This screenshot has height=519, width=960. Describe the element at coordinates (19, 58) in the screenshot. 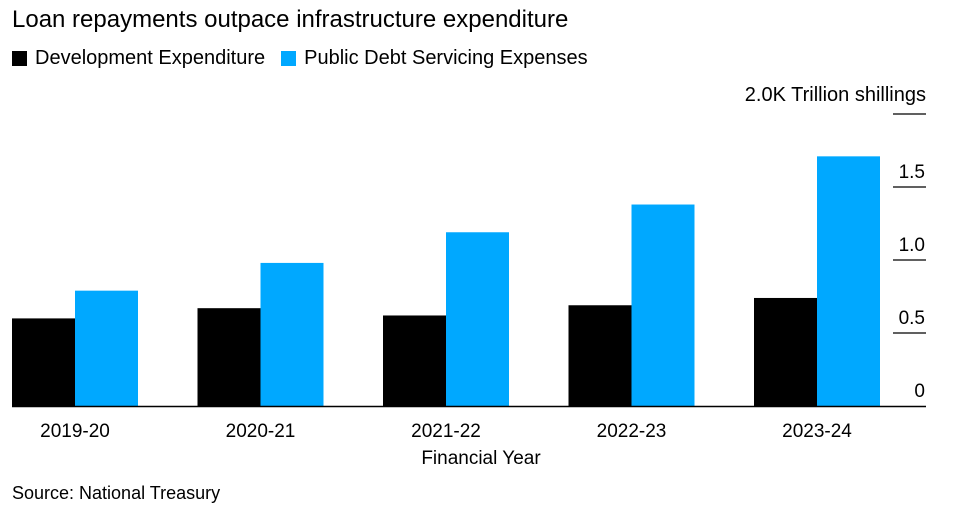

I see `legend-swatch-development` at that location.